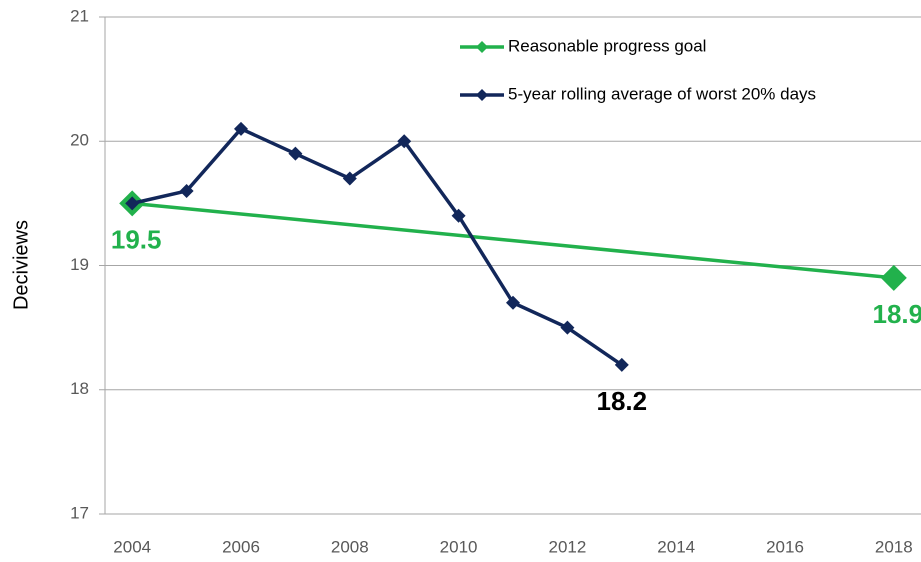  I want to click on x-tick-label: 2010, so click(459, 546).